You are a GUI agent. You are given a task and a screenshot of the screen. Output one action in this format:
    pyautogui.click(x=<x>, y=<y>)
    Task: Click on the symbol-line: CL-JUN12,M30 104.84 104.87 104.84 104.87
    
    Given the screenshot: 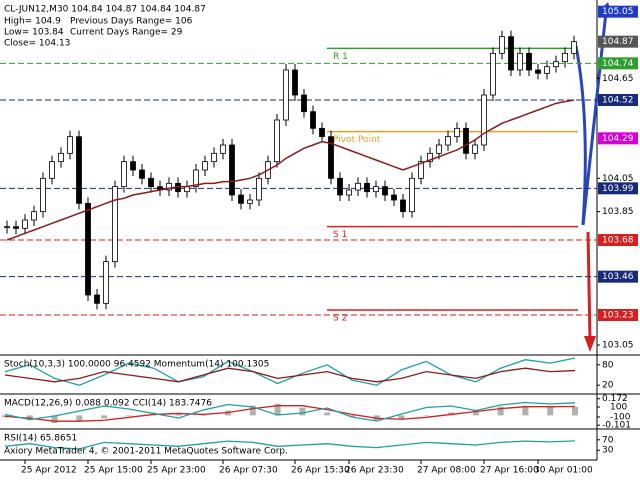 What is the action you would take?
    pyautogui.click(x=105, y=10)
    